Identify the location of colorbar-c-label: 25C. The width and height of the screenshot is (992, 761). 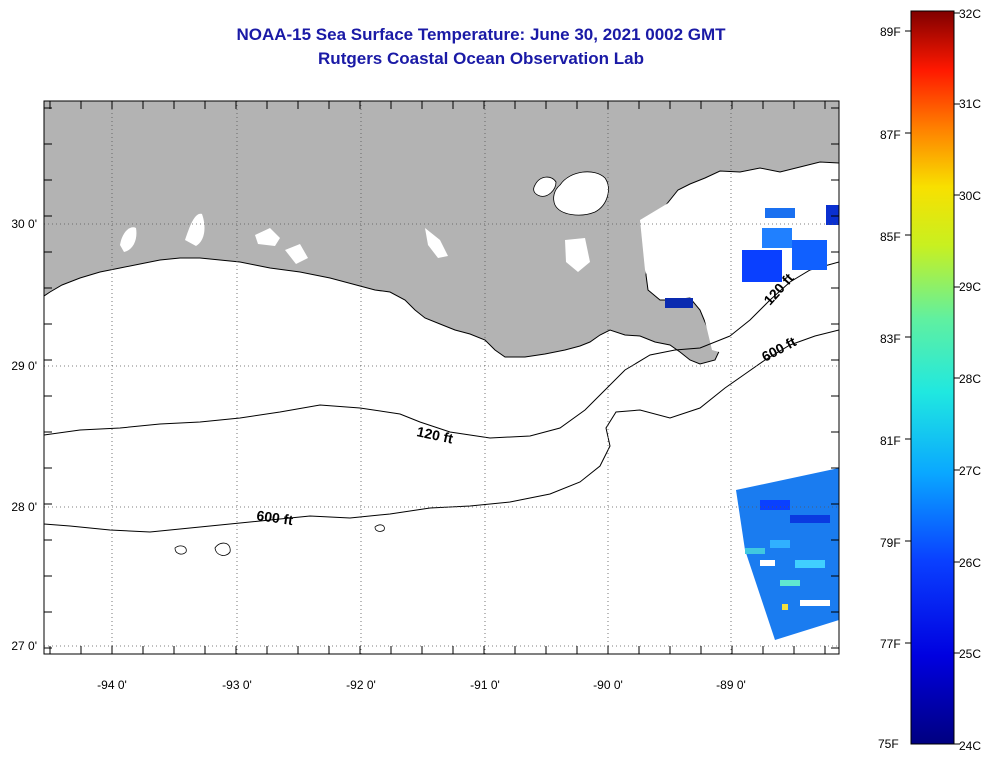
(970, 654).